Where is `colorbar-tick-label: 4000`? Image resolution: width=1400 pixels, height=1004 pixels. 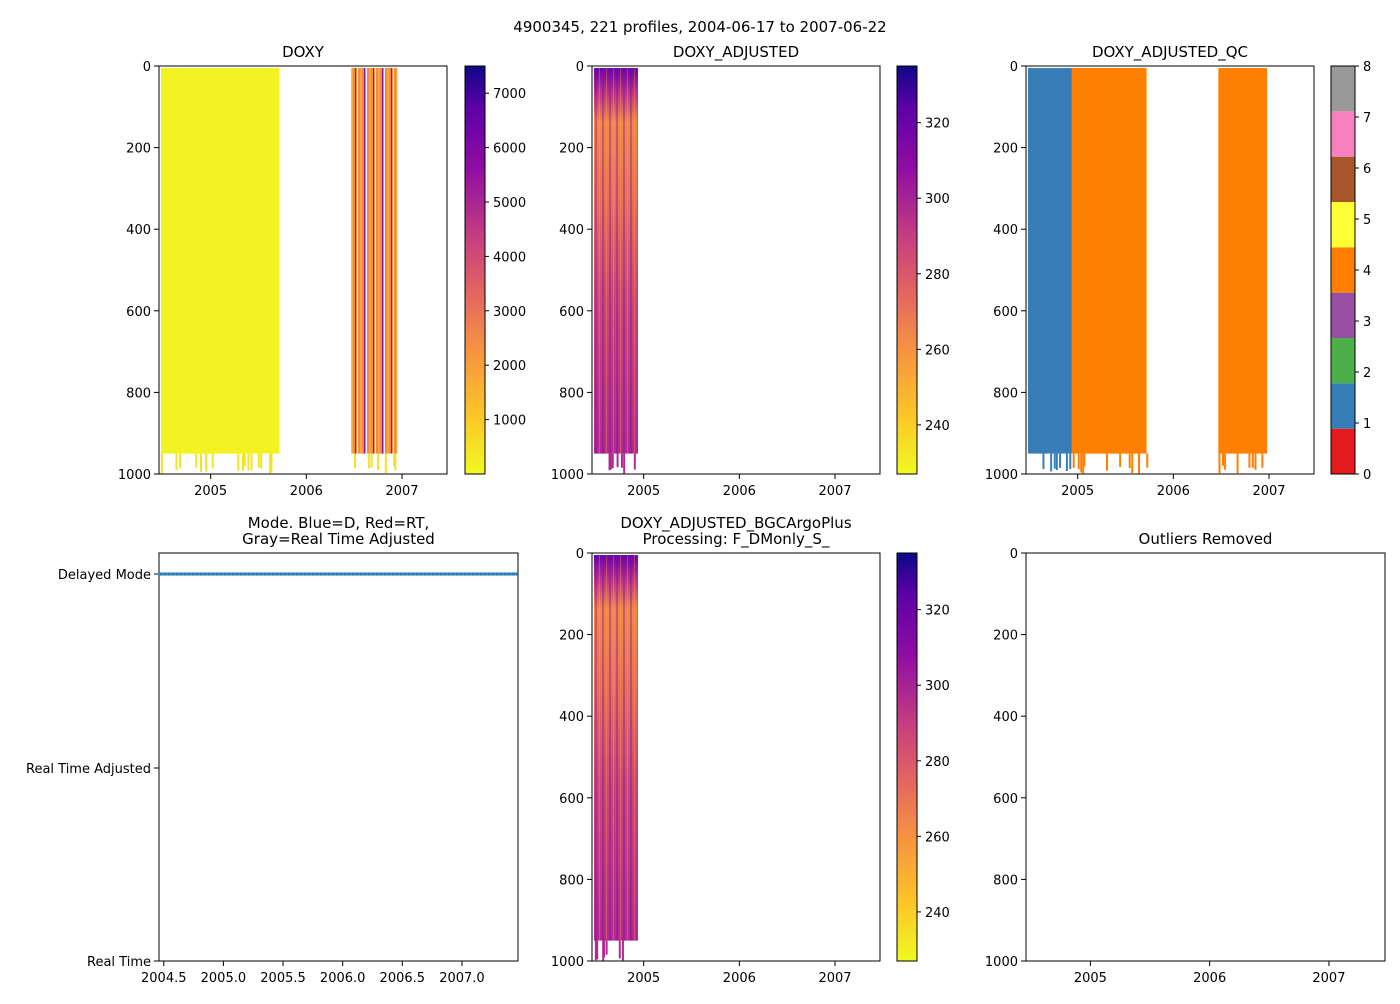 colorbar-tick-label: 4000 is located at coordinates (509, 257).